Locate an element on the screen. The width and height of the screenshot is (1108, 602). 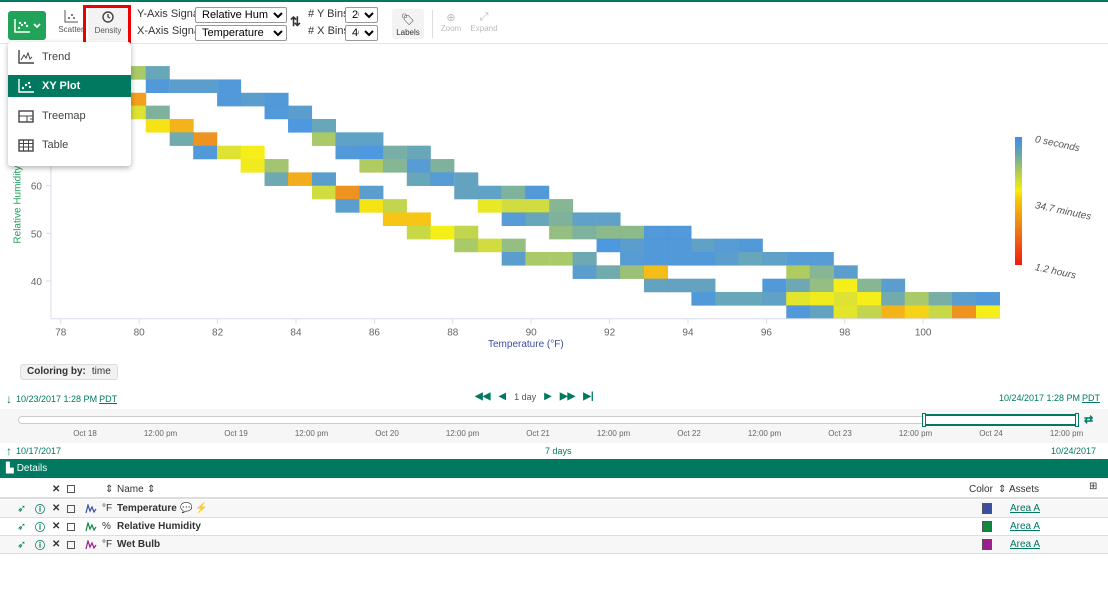
investigate-end-date: 10/24/2017 is located at coordinates (1073, 451).